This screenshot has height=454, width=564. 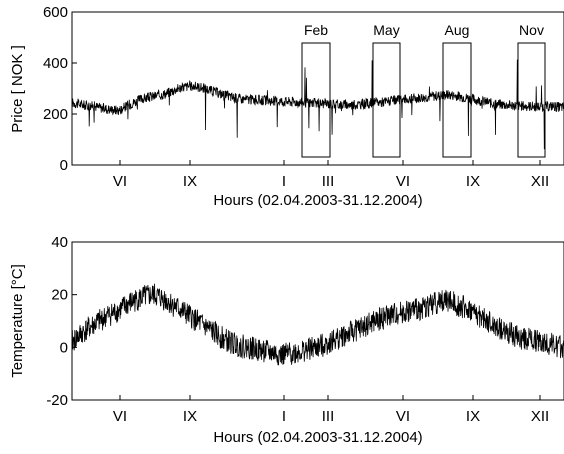 What do you see at coordinates (316, 30) in the screenshot?
I see `highlight-window-label: Feb` at bounding box center [316, 30].